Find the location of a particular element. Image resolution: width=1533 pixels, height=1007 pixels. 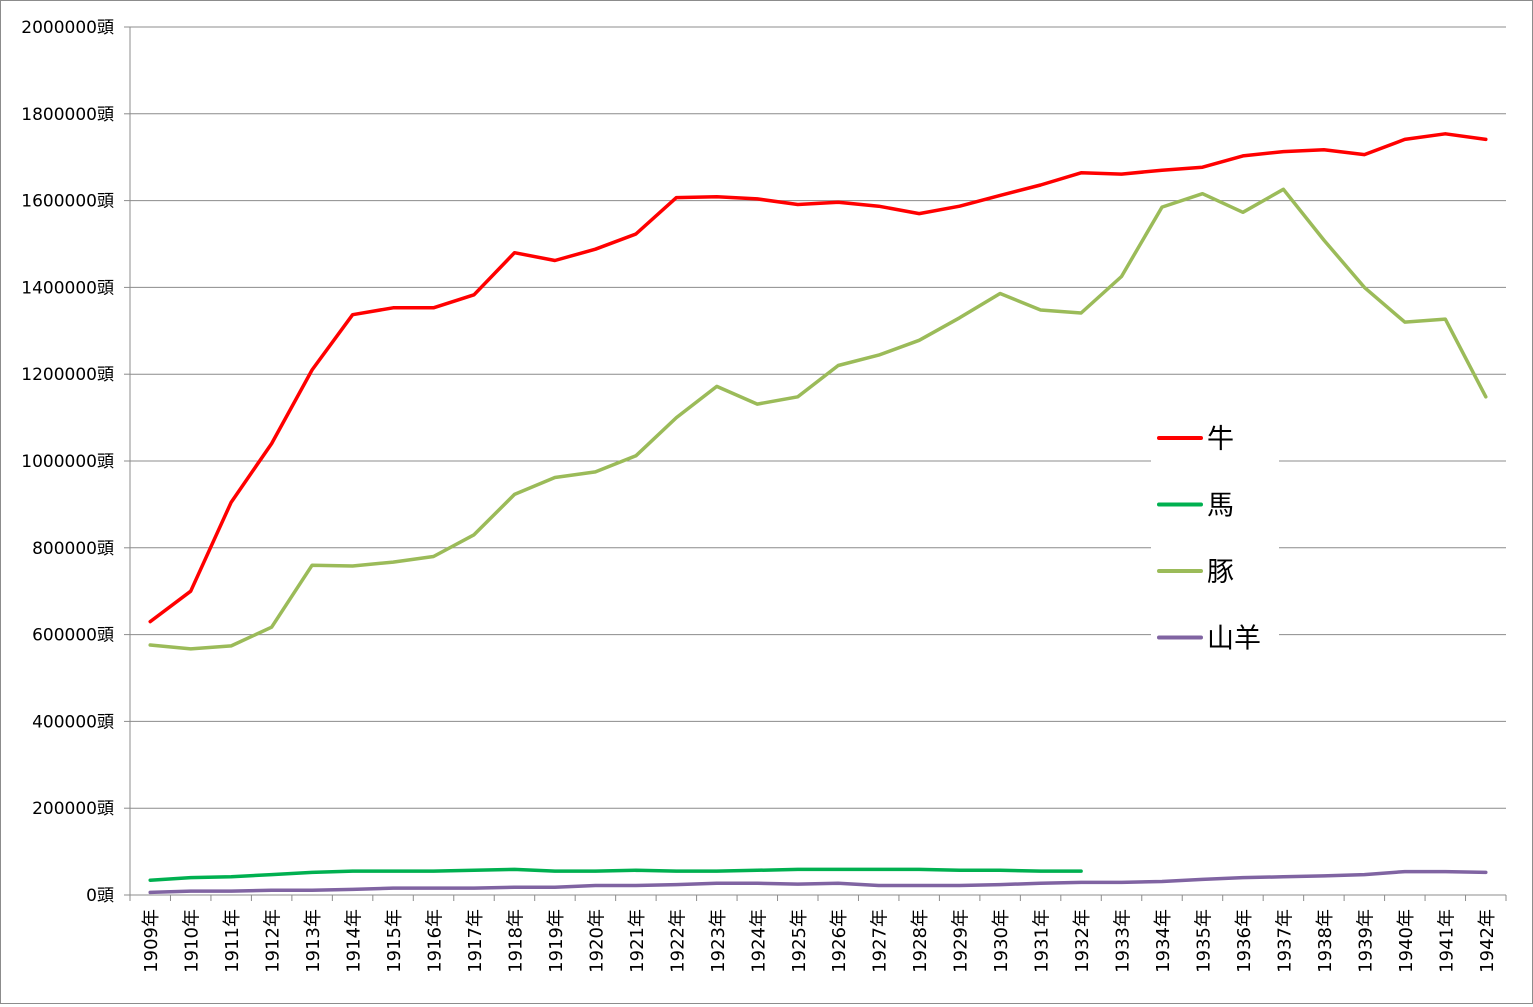

x-tick-label: 1922年 is located at coordinates (677, 941).